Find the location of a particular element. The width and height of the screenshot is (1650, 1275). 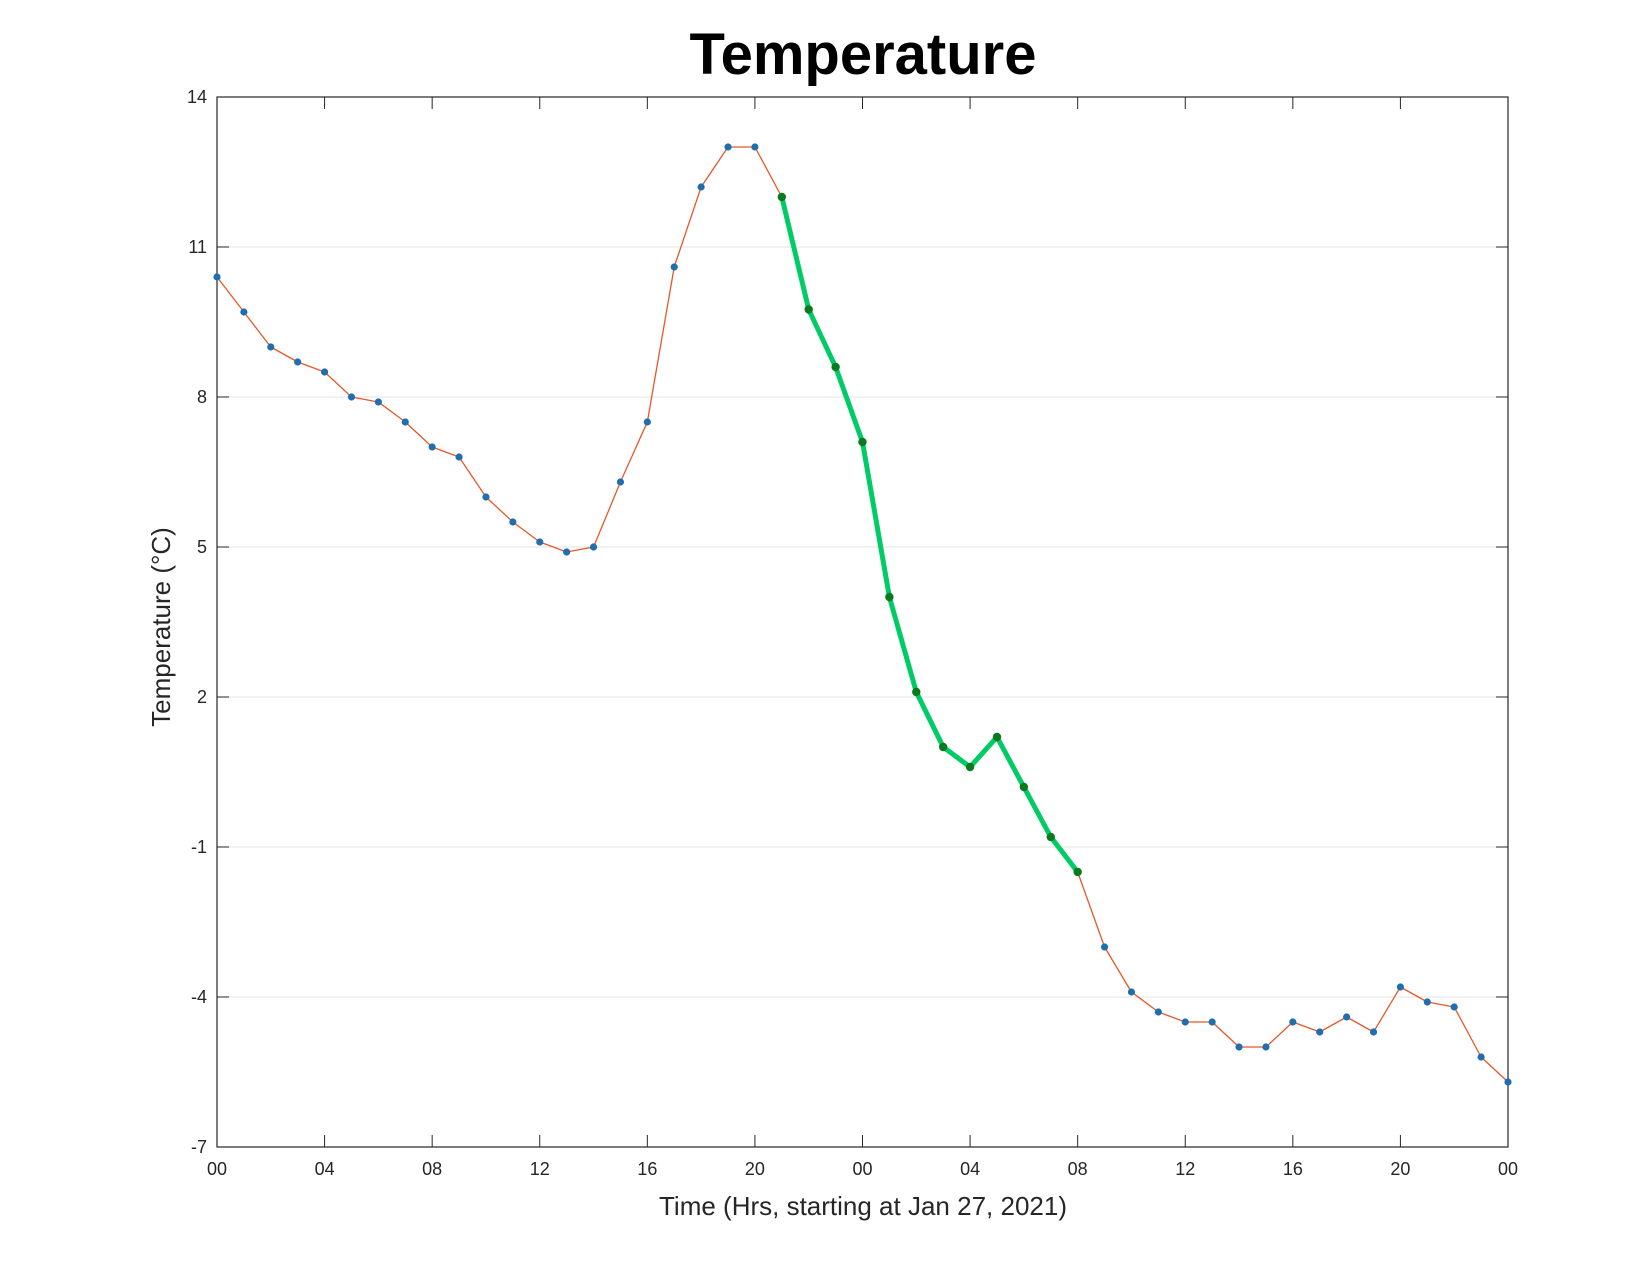

highlight-line is located at coordinates (930, 534).